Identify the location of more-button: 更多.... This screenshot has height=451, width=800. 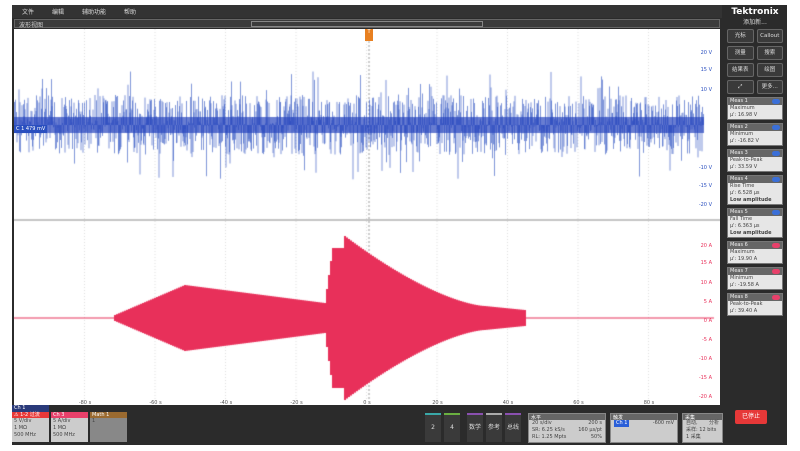
(769, 87).